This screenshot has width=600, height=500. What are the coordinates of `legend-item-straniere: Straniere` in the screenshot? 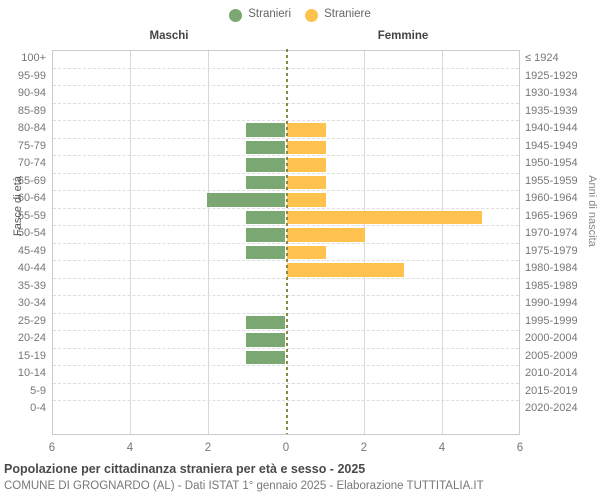 It's located at (338, 15).